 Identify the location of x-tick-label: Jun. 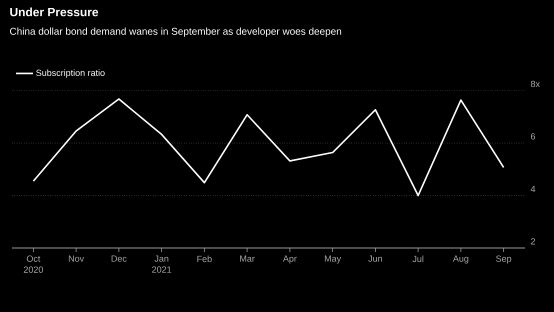
(375, 259).